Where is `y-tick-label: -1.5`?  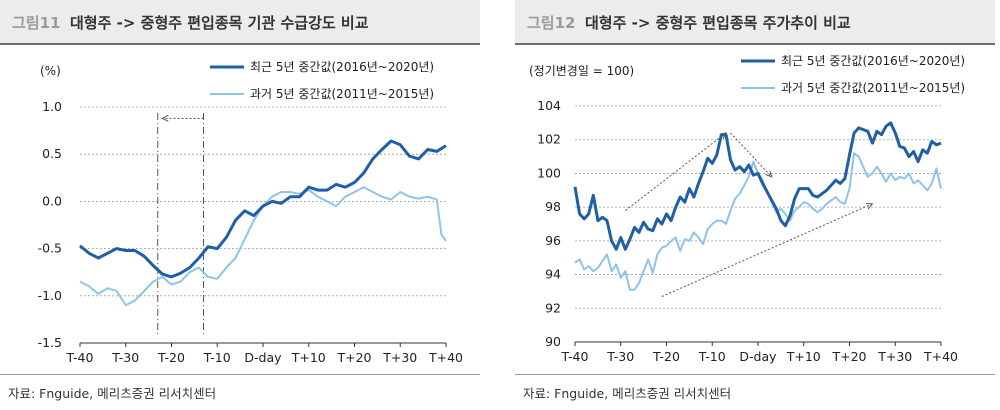
y-tick-label: -1.5 is located at coordinates (50, 342).